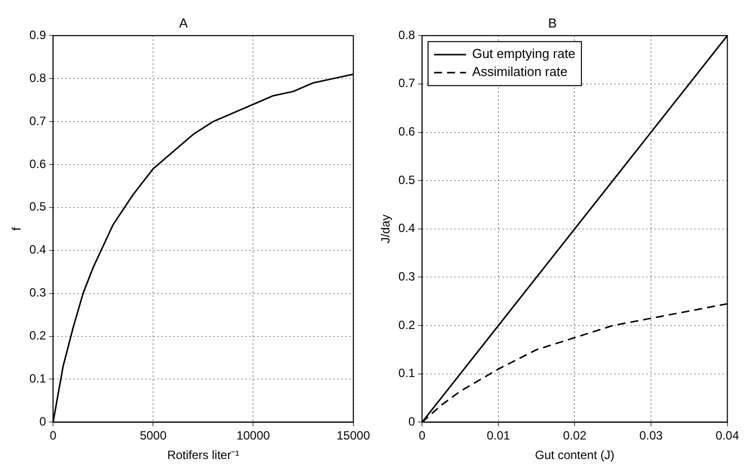 The image size is (751, 473). What do you see at coordinates (498, 435) in the screenshot?
I see `x-tick-label: 0.01` at bounding box center [498, 435].